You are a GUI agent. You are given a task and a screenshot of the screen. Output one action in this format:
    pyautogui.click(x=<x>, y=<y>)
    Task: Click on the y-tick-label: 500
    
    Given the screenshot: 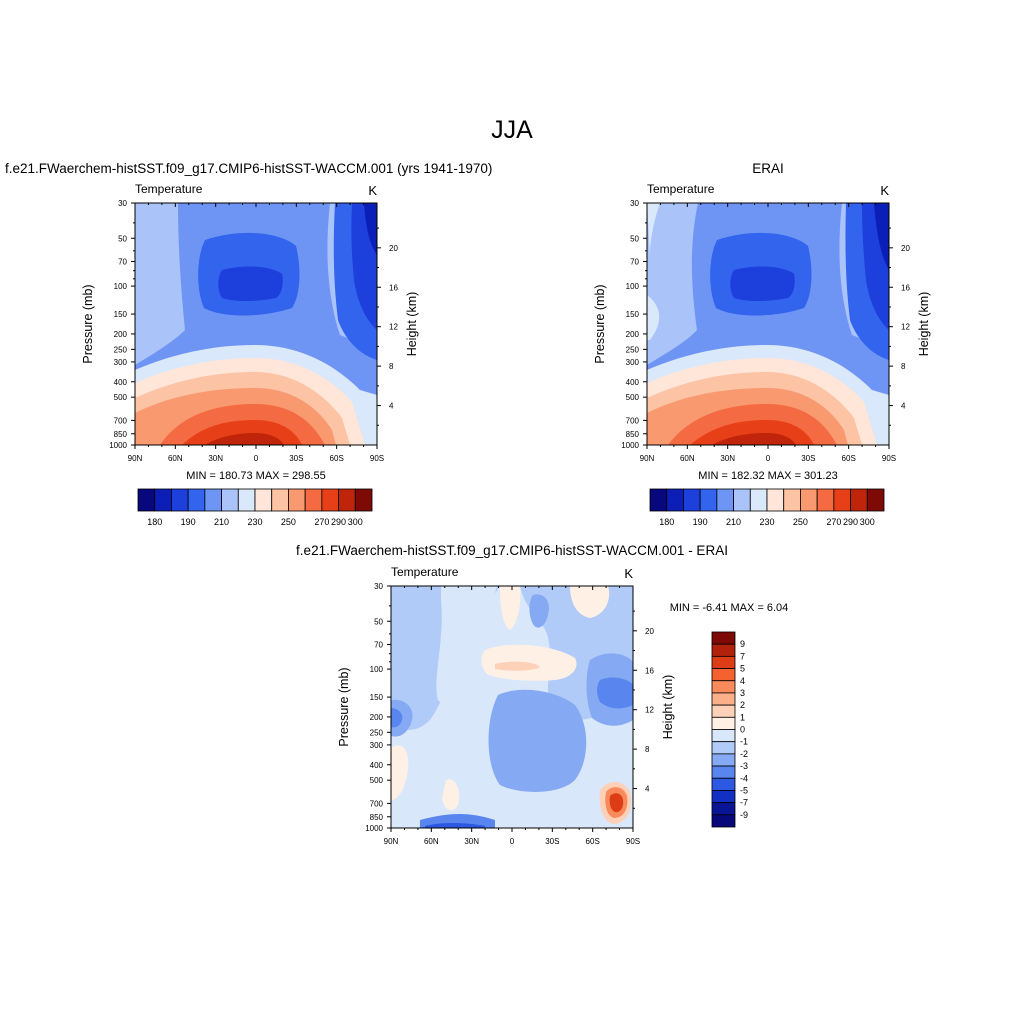 What is the action you would take?
    pyautogui.click(x=377, y=780)
    